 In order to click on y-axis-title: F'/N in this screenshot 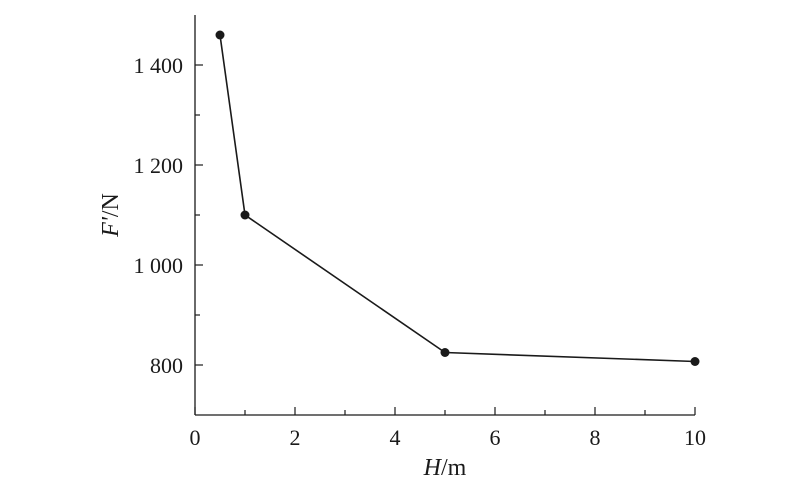, I will do `click(111, 215)`.